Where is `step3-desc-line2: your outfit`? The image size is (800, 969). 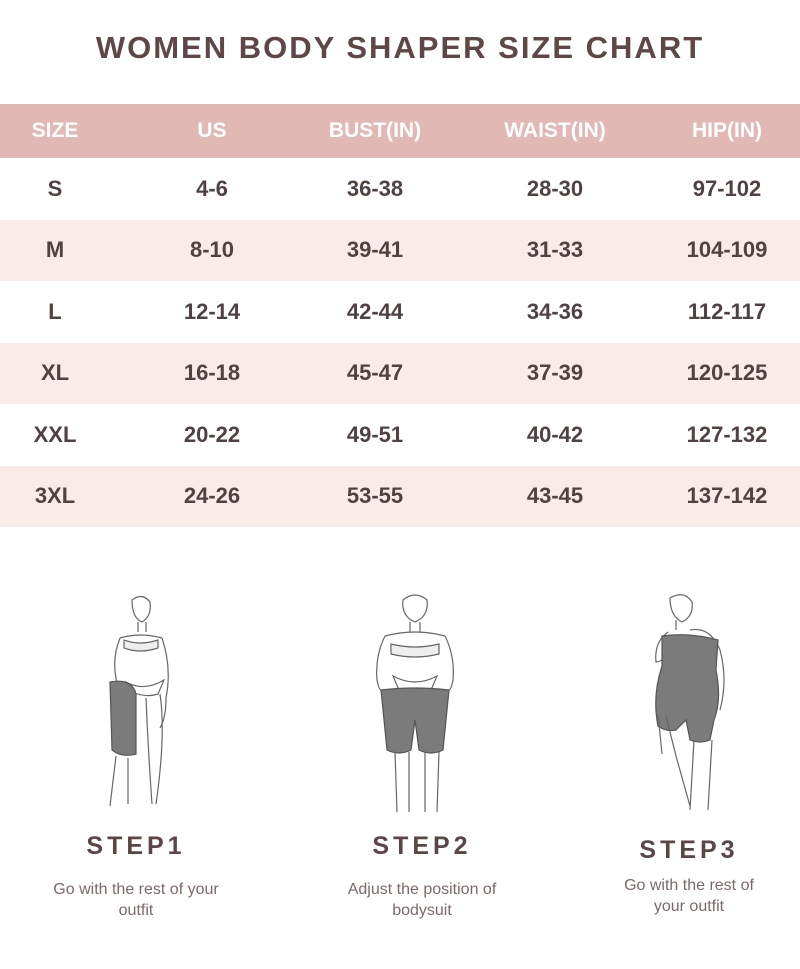
step3-desc-line2: your outfit is located at coordinates (689, 906).